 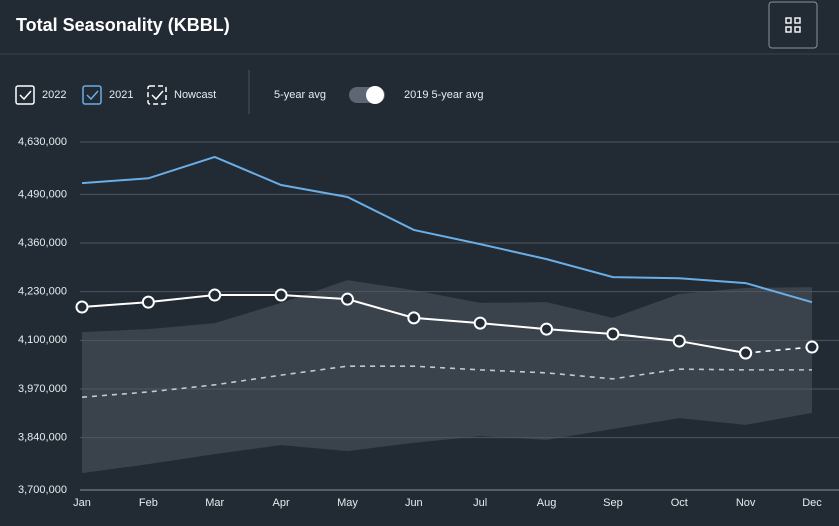 I want to click on y-tick-label: 4,360,000, so click(x=42, y=243).